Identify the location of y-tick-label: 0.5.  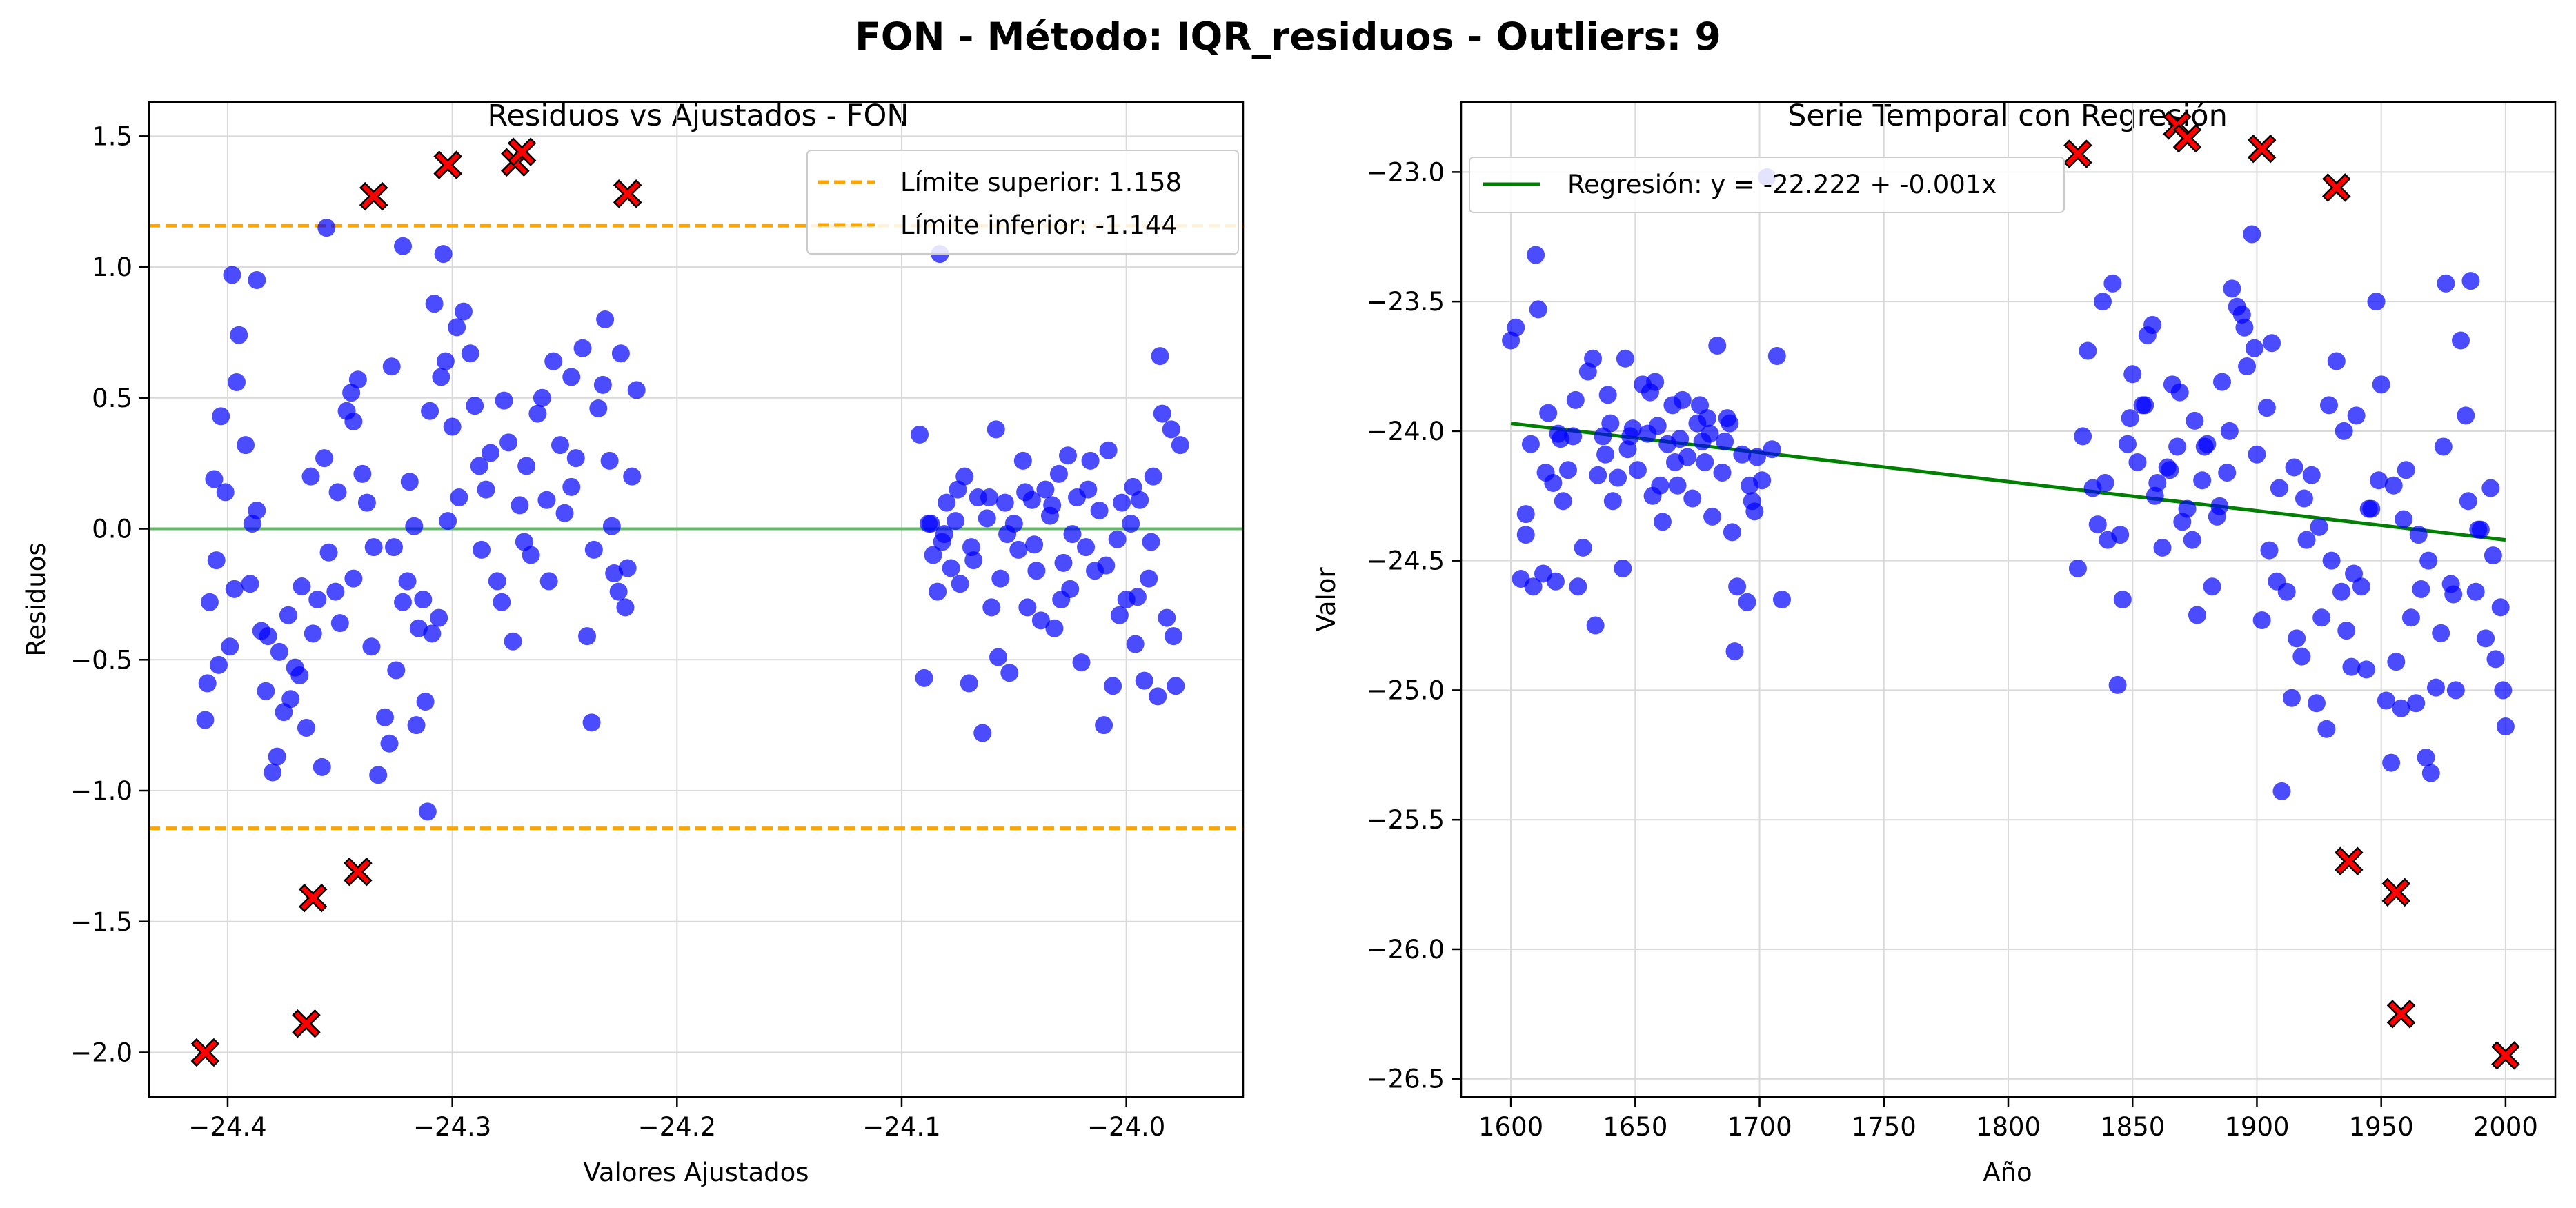
(112, 398).